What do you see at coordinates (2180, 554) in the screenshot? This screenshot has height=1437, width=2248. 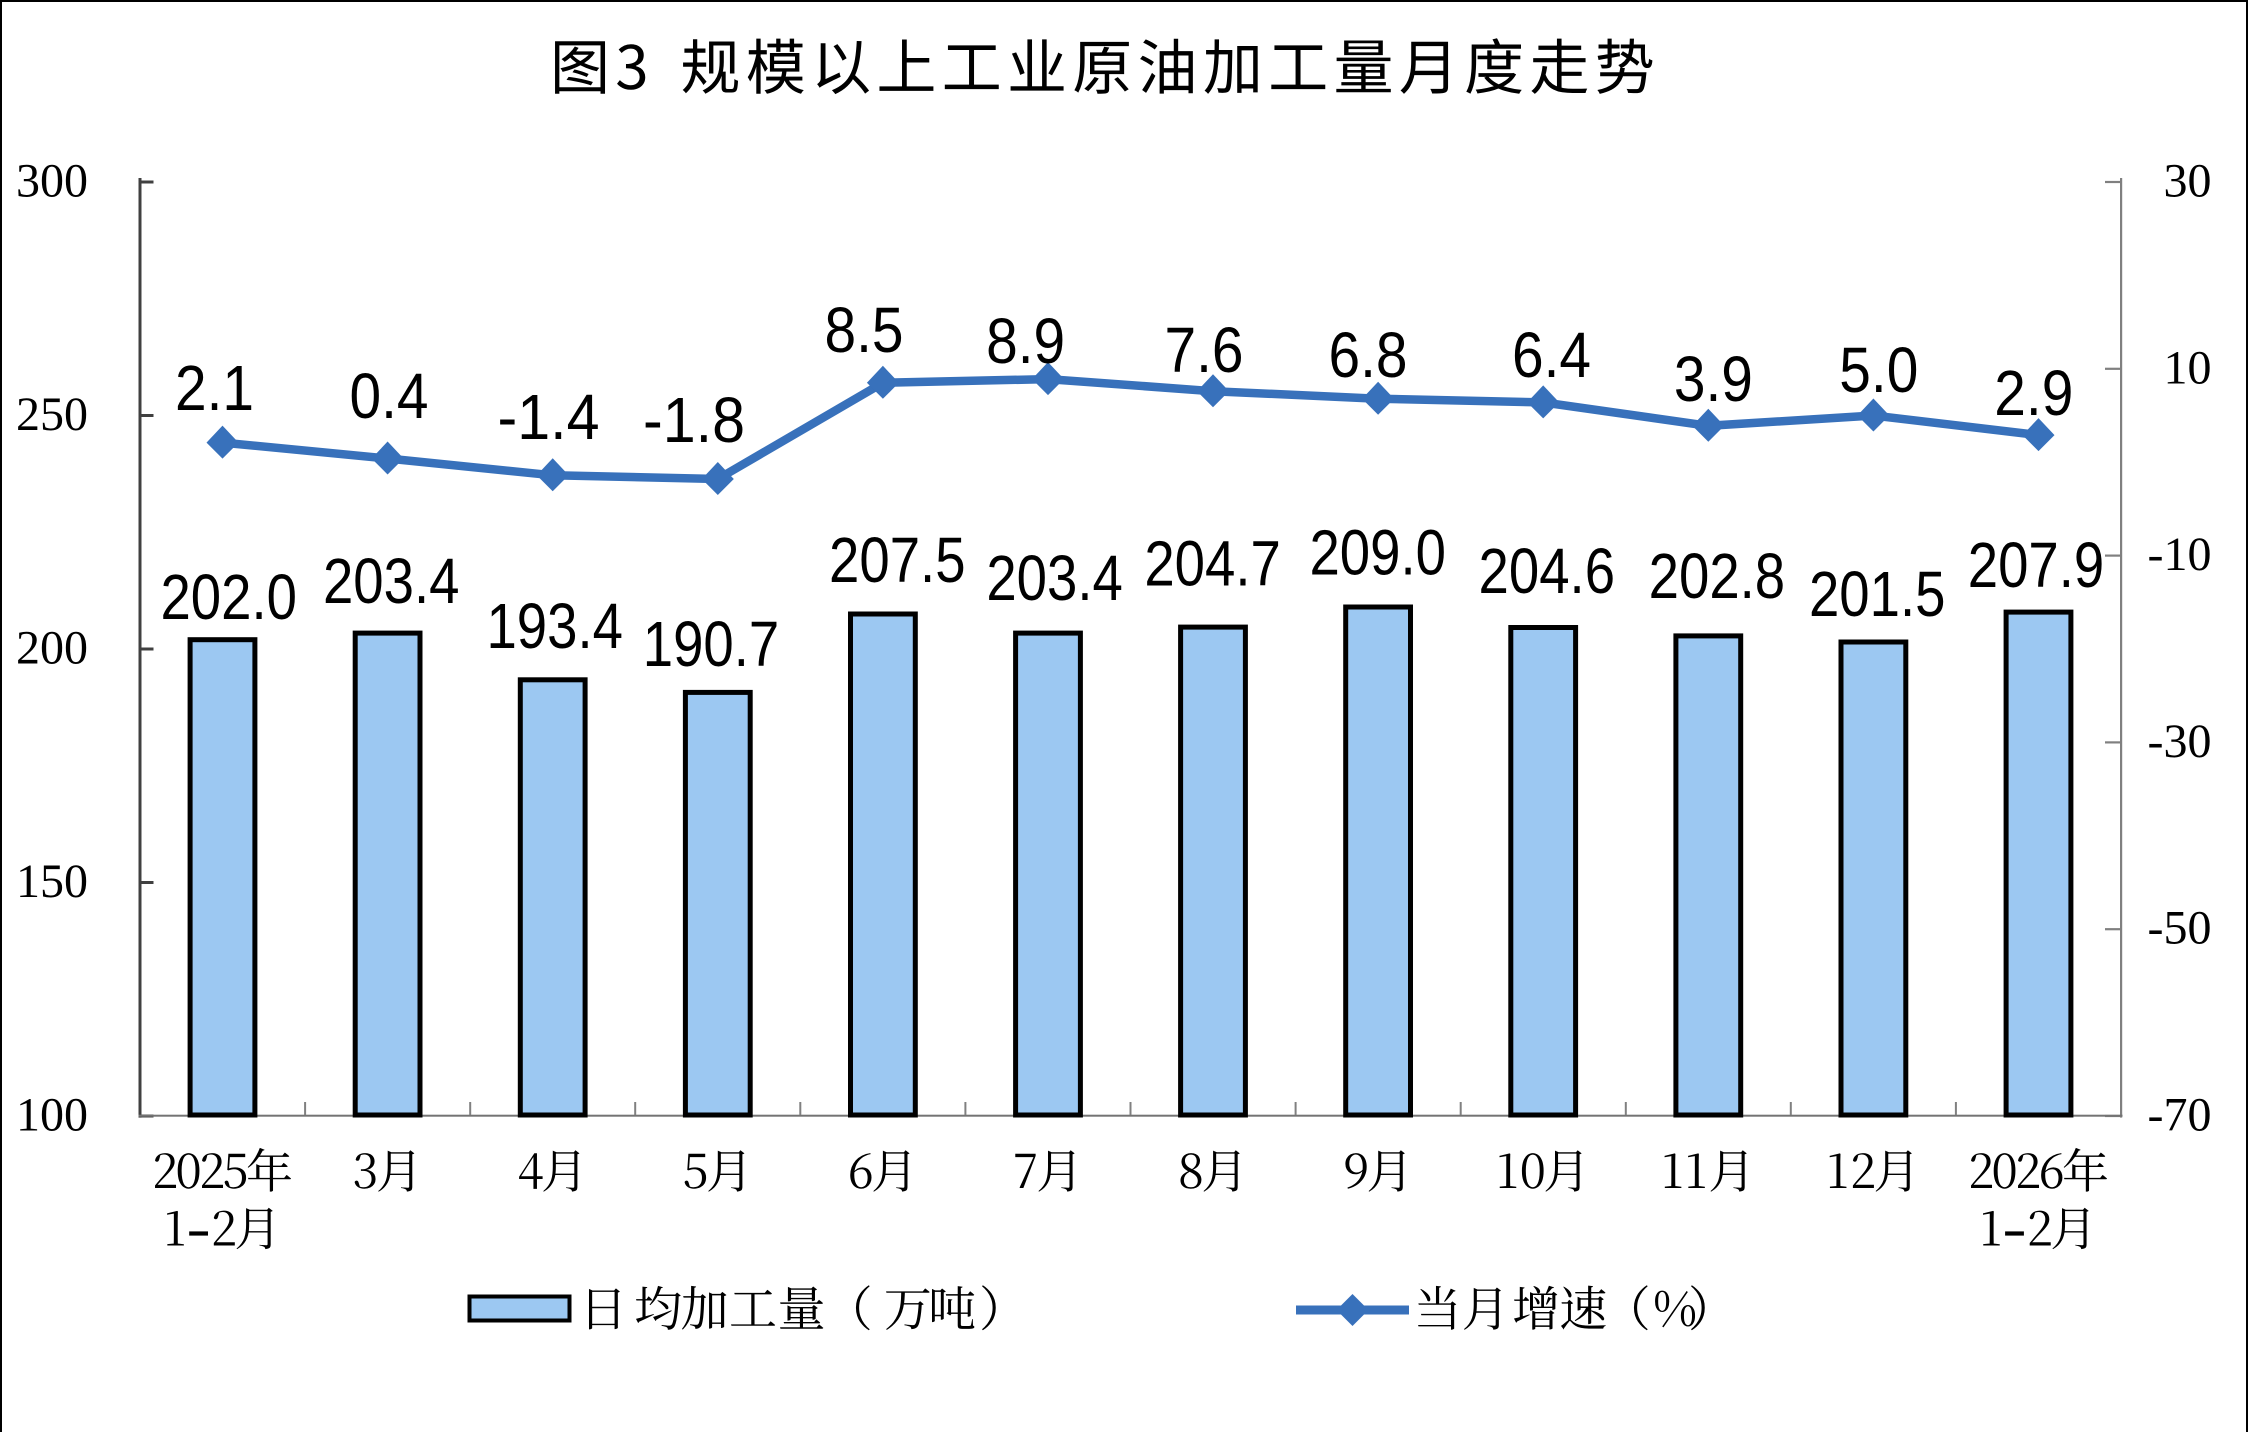 I see `svg-text: -10` at bounding box center [2180, 554].